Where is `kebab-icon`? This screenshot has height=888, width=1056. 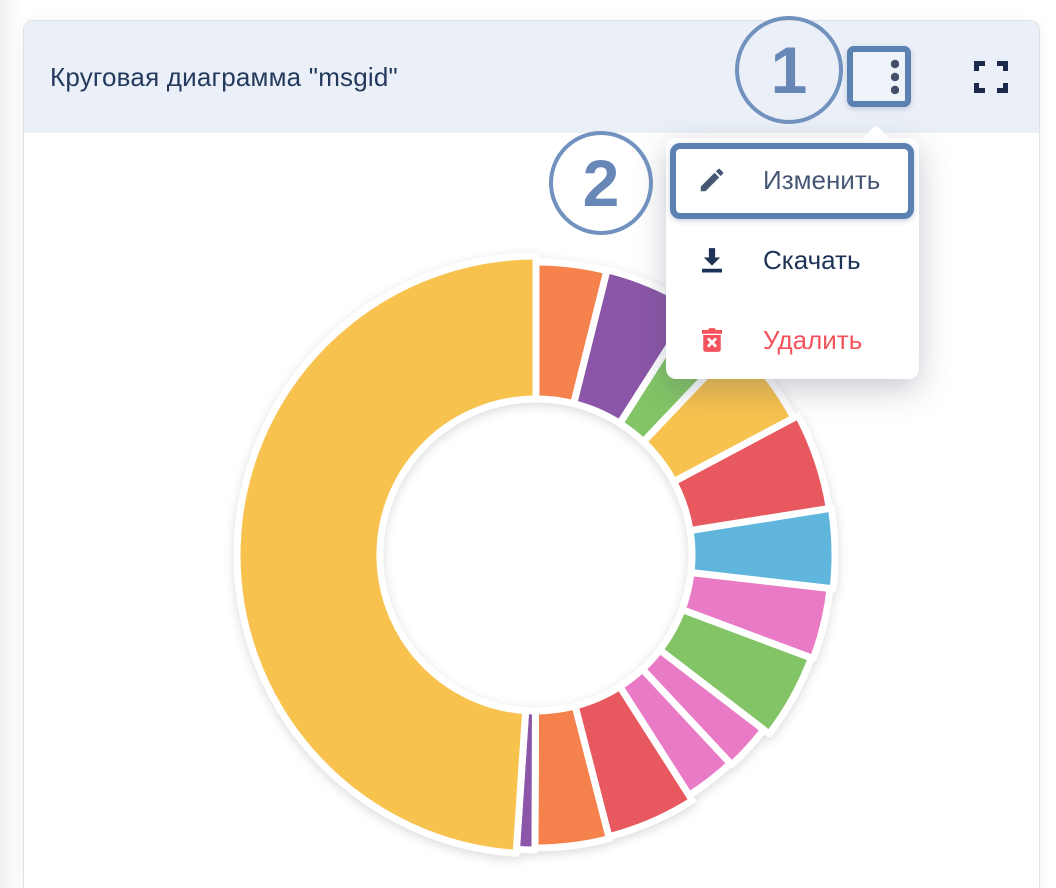
kebab-icon is located at coordinates (895, 77).